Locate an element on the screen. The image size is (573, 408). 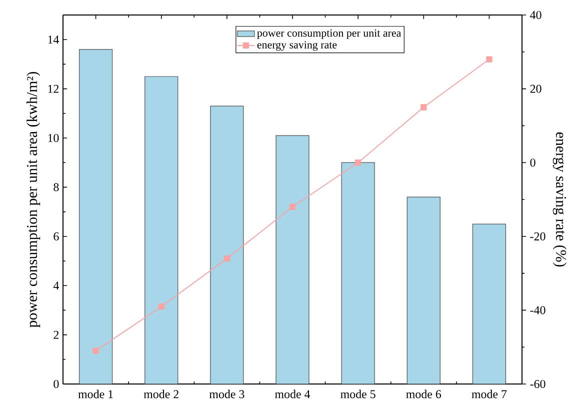
x-tick-label: mode 1 is located at coordinates (95, 394).